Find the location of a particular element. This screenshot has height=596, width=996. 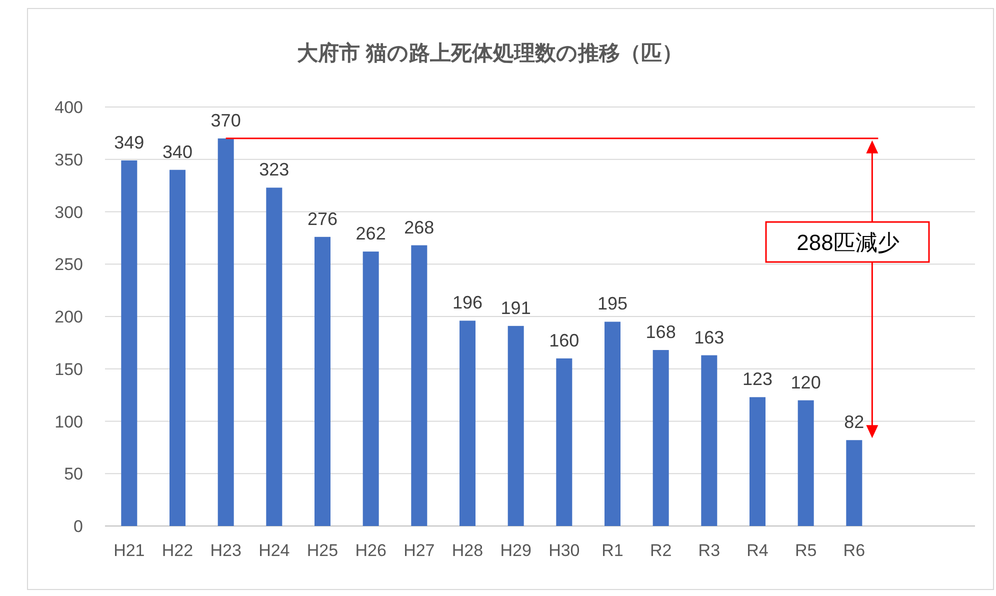

x-tick-label: H30 is located at coordinates (564, 550).